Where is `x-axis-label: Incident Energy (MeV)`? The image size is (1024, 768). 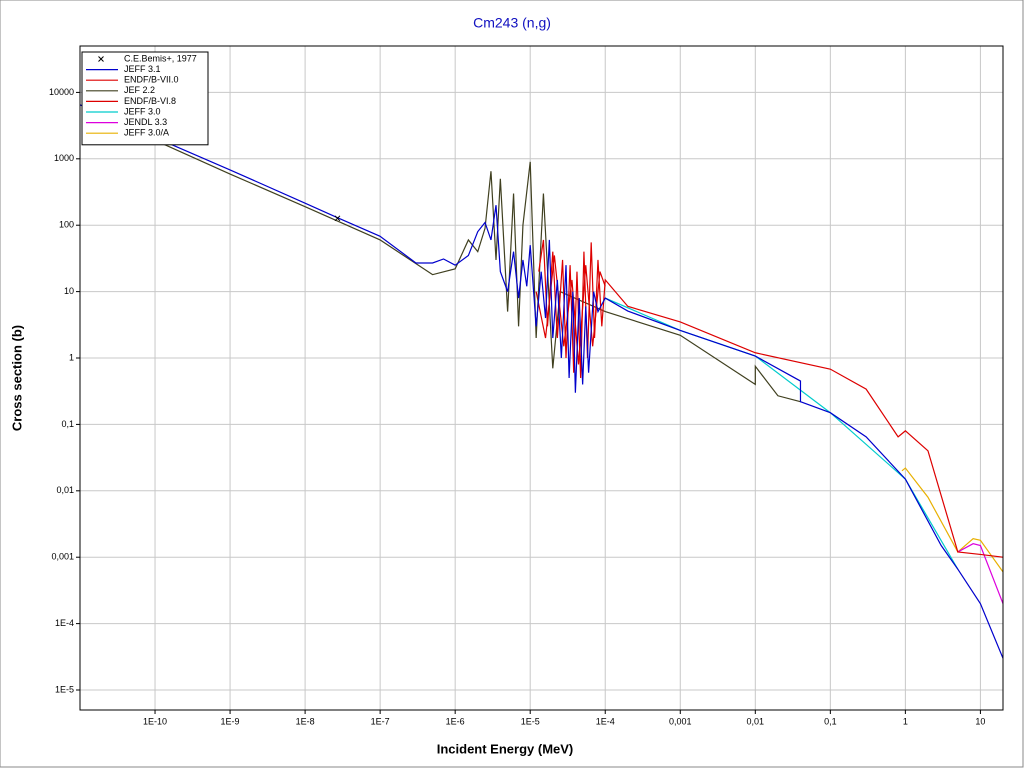 x-axis-label: Incident Energy (MeV) is located at coordinates (505, 748).